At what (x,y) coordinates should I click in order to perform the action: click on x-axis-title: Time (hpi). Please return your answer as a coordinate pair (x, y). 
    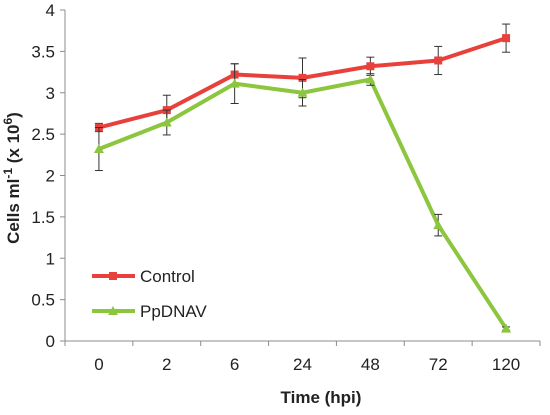
    Looking at the image, I should click on (321, 397).